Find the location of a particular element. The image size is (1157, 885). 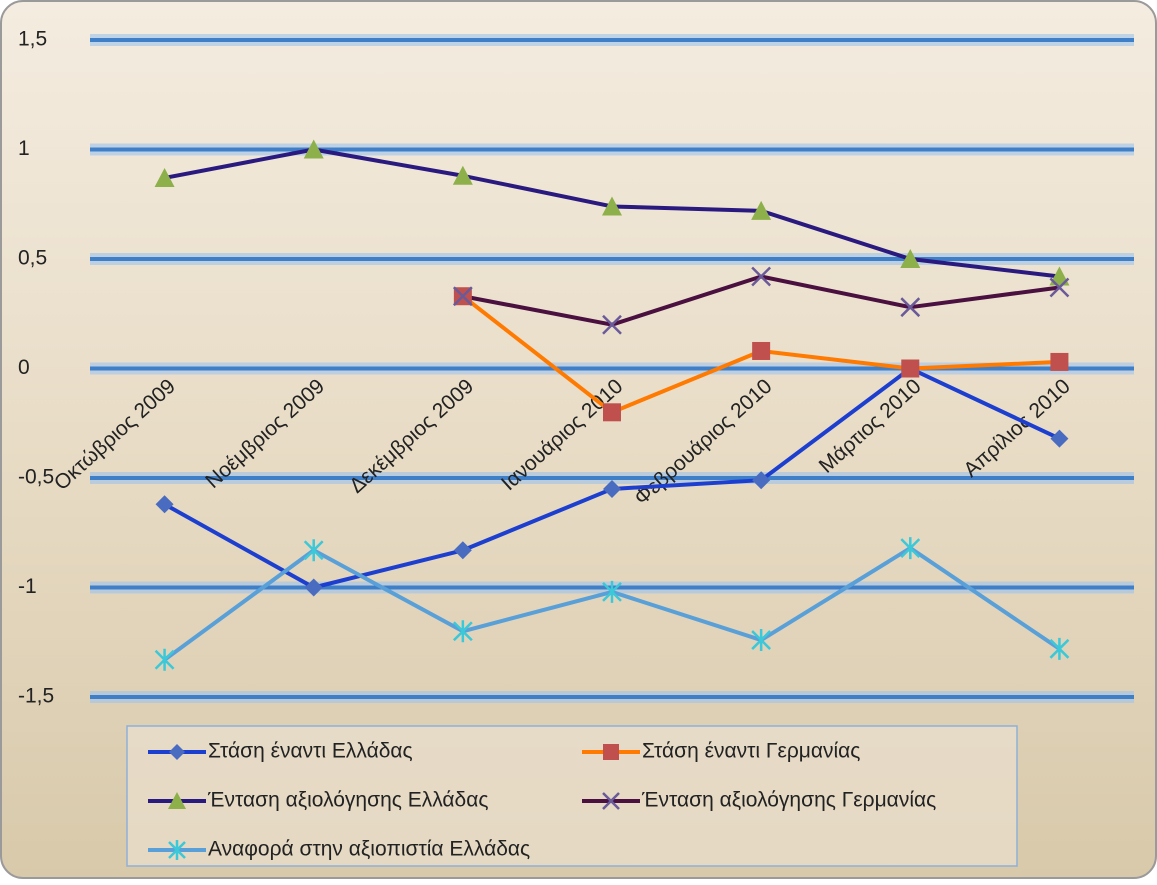

y-tick-label: 0 is located at coordinates (24, 367).